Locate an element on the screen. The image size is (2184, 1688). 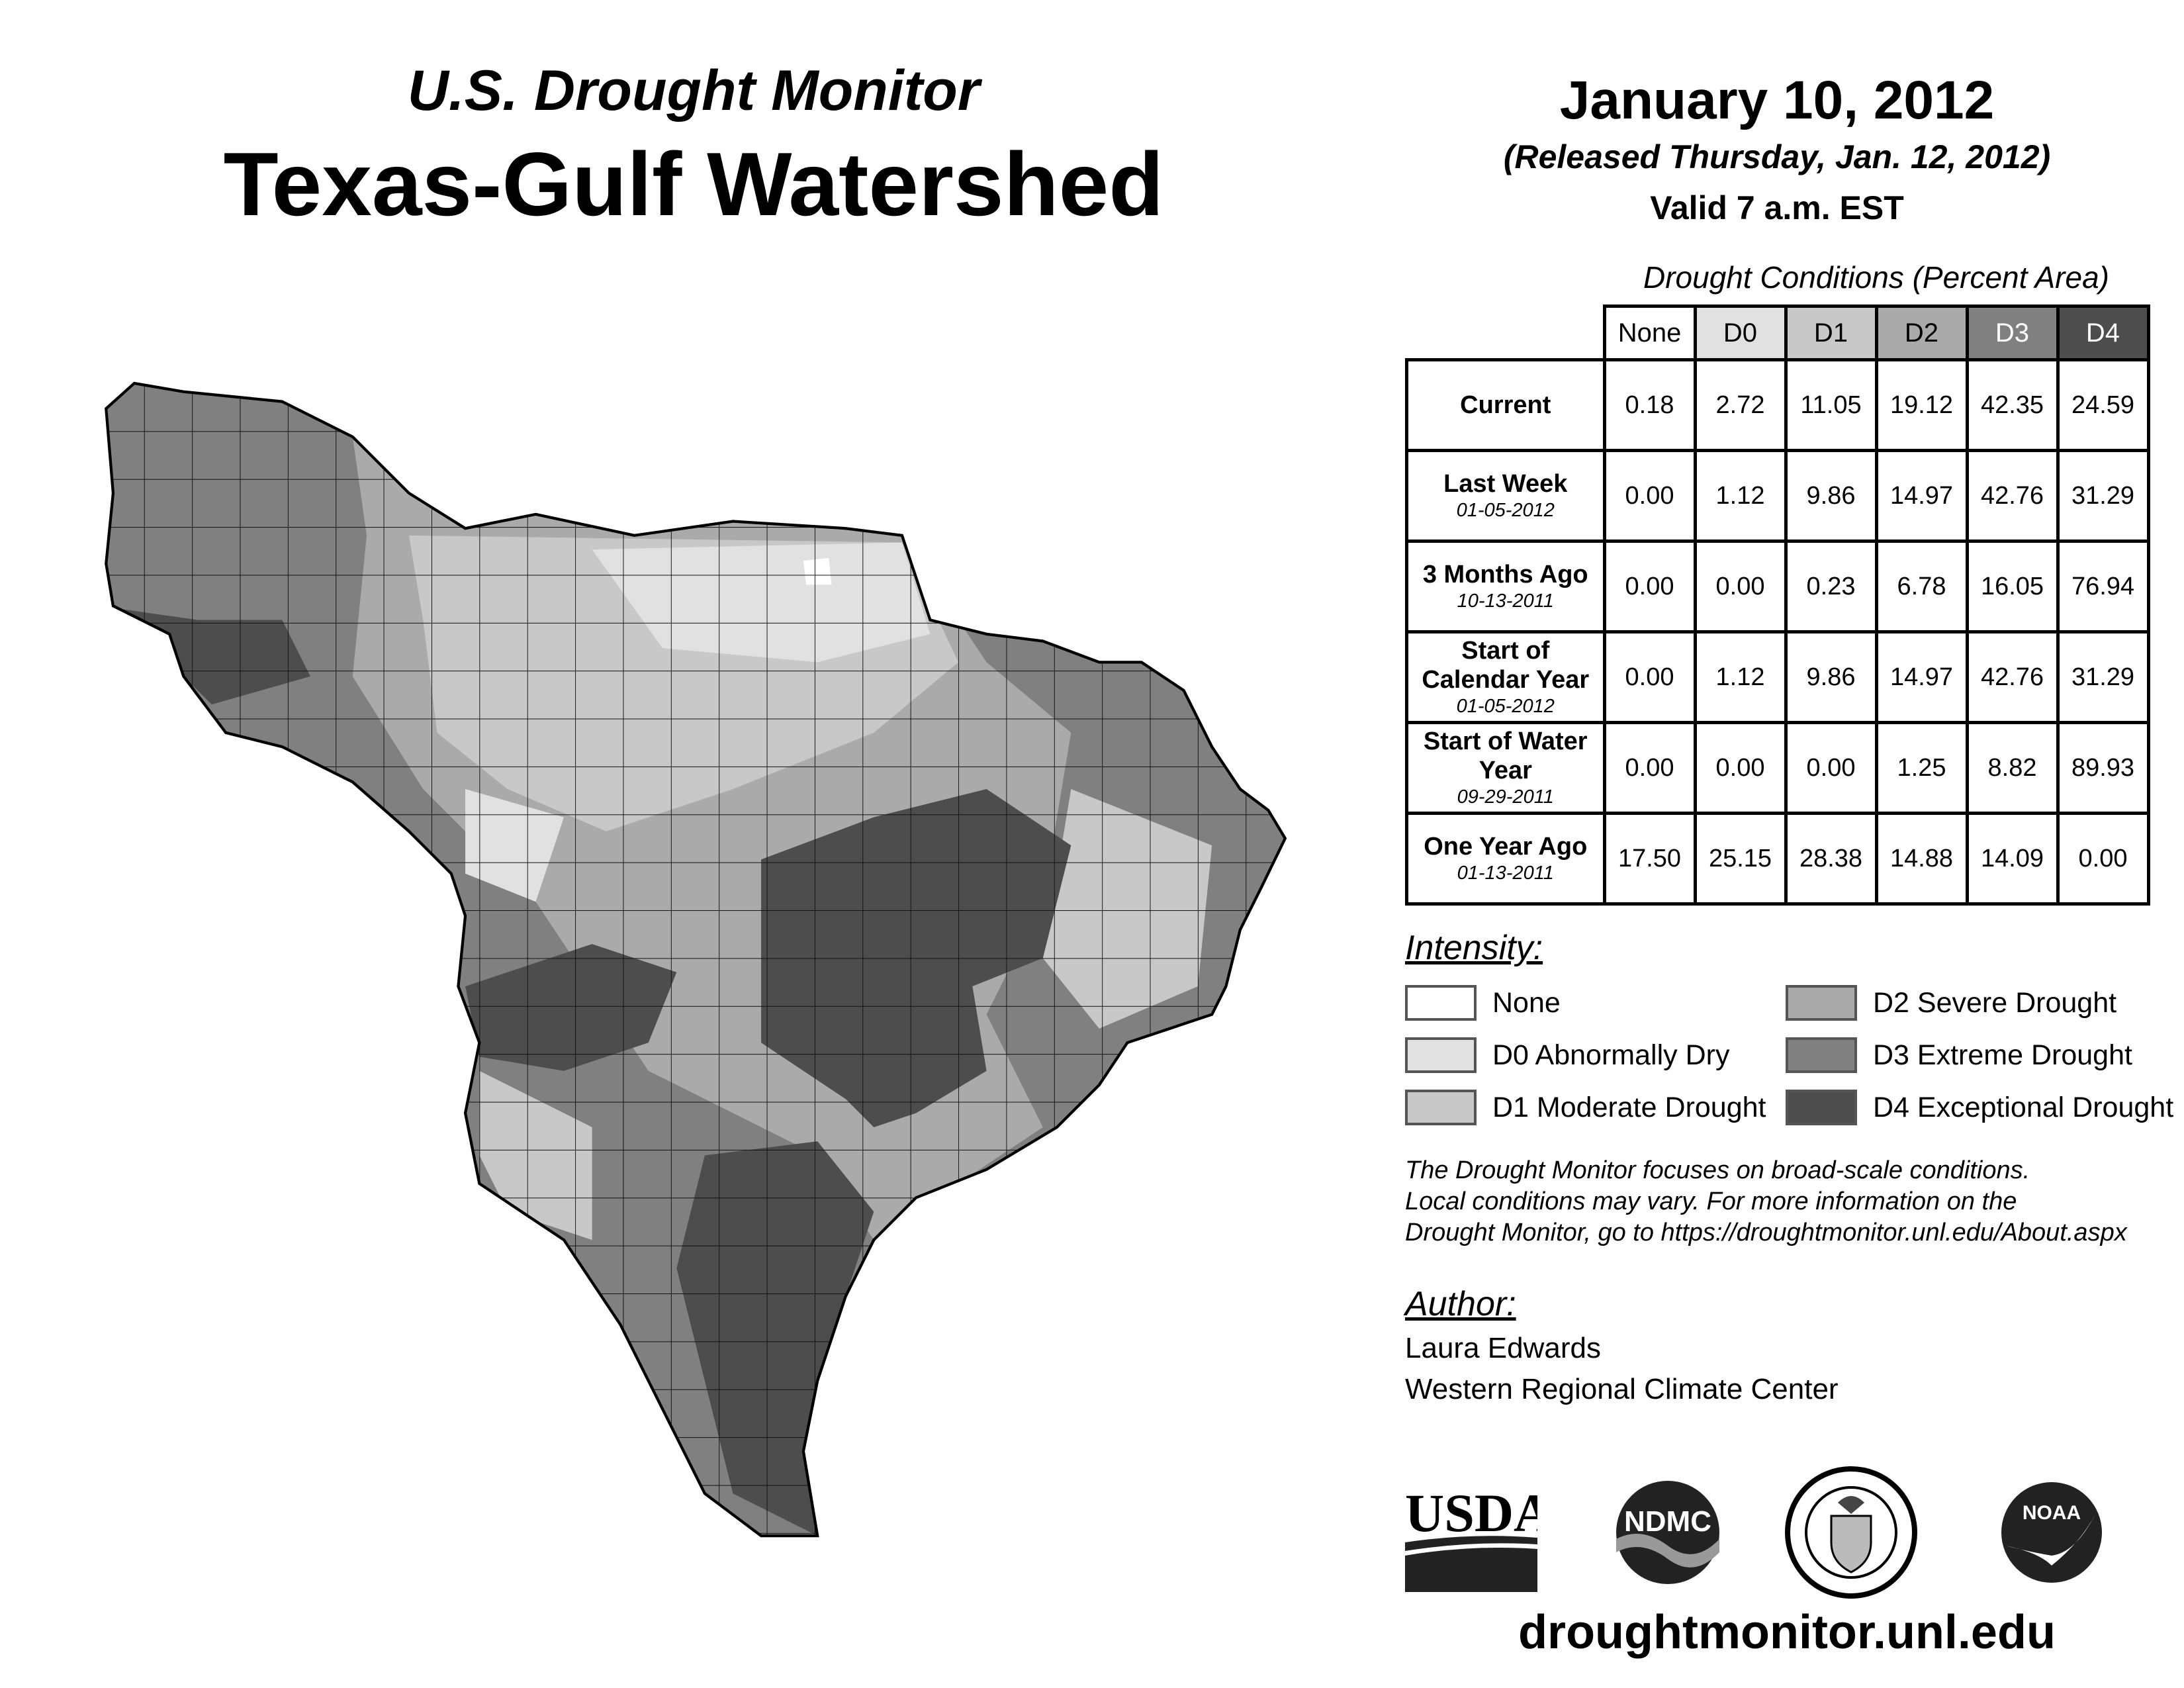
table-cell: 76.94 is located at coordinates (2103, 586).